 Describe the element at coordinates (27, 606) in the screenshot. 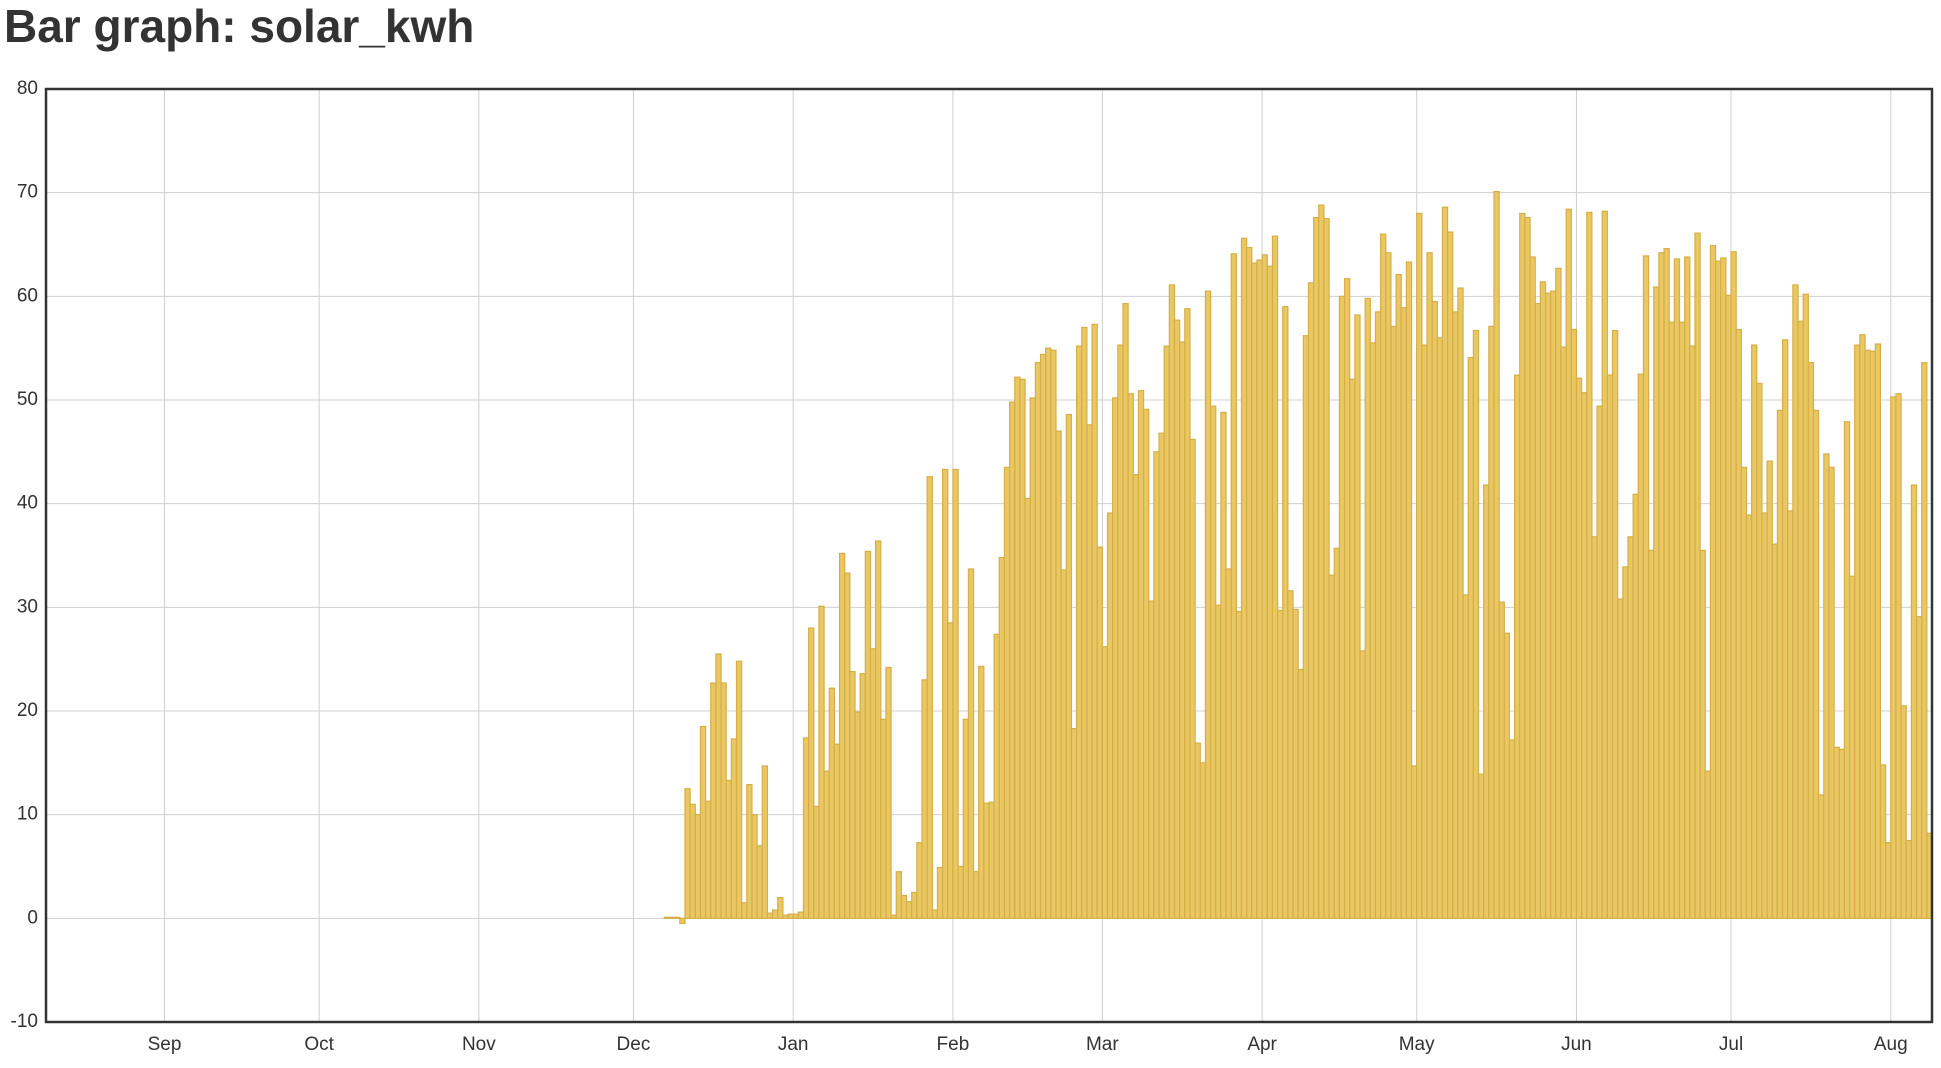

I see `y-tick-label: 30` at that location.